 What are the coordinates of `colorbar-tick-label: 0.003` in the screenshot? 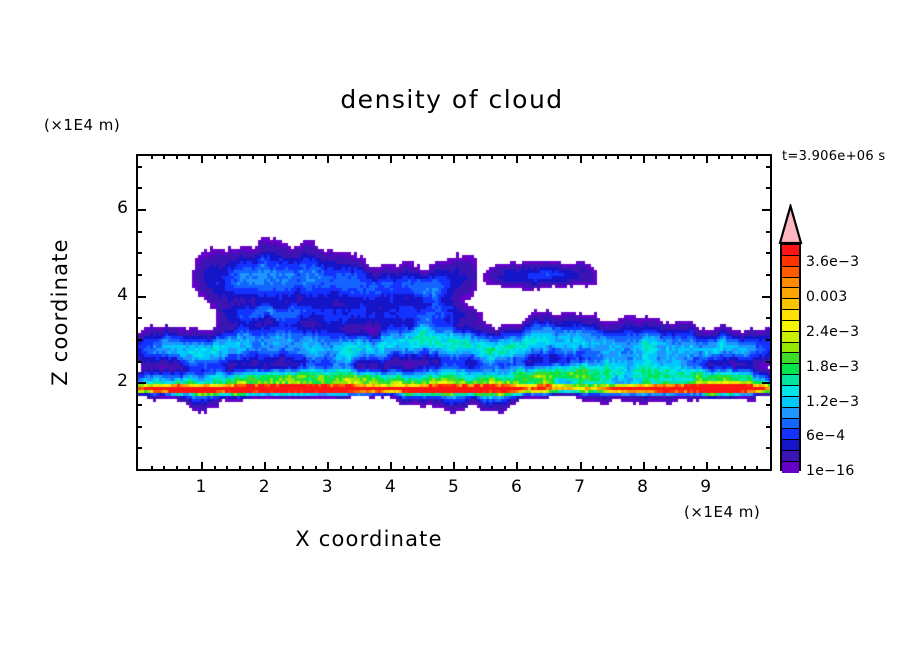 It's located at (827, 297).